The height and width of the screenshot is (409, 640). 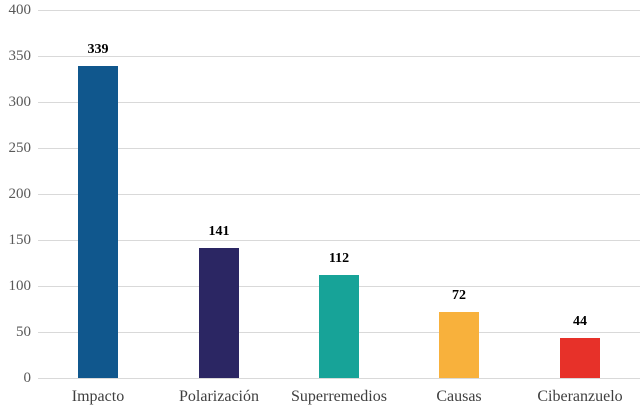 What do you see at coordinates (580, 396) in the screenshot?
I see `x-axis-label: Ciberanzuelo` at bounding box center [580, 396].